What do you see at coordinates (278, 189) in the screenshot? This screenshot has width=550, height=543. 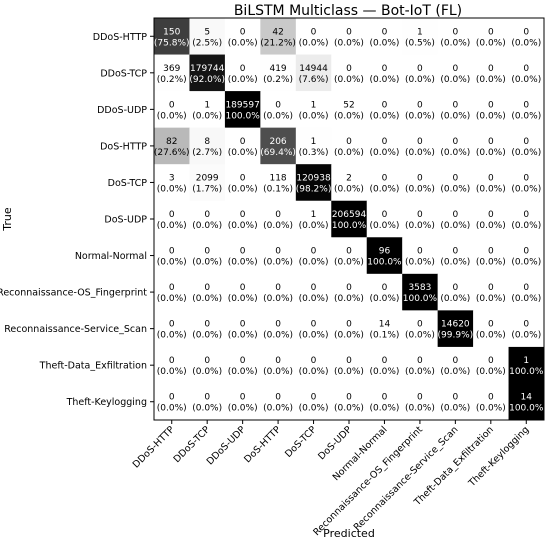 I see `cell-percent-label: (0.1%)` at bounding box center [278, 189].